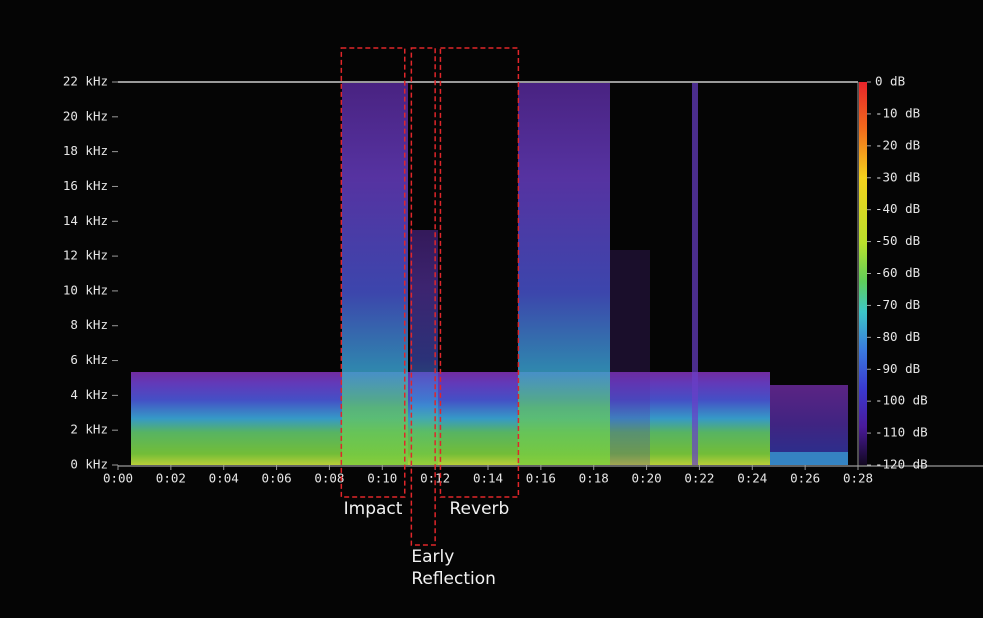 The image size is (983, 622). What do you see at coordinates (858, 478) in the screenshot?
I see `x-tick-label: 0:28` at bounding box center [858, 478].